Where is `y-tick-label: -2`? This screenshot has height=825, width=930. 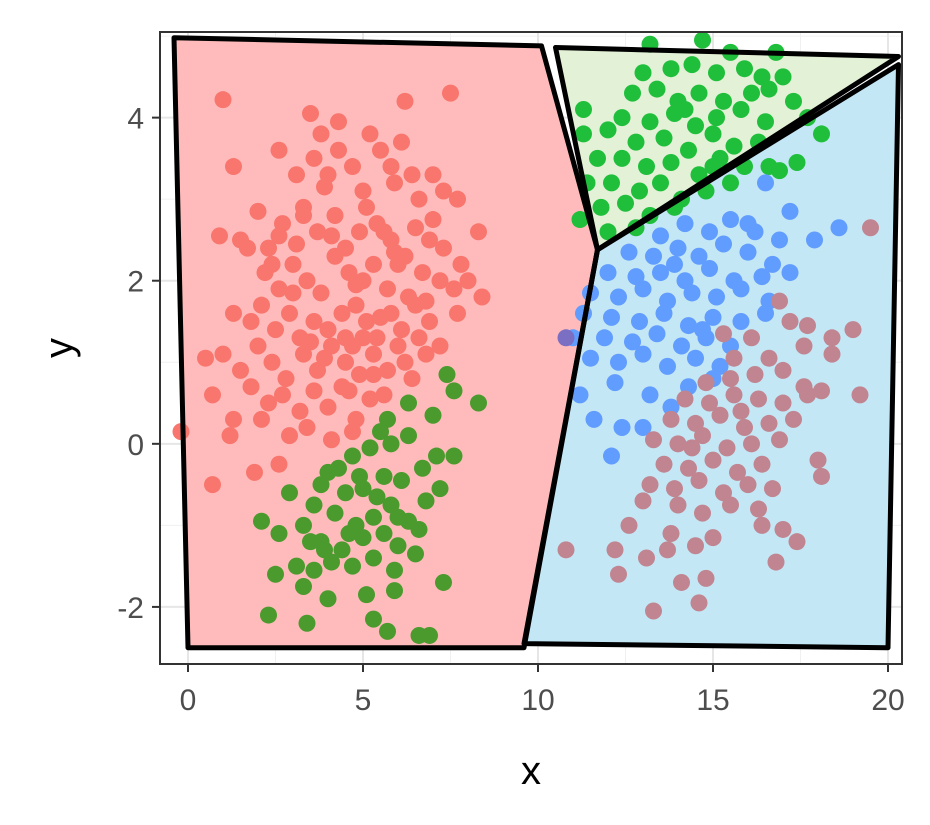 y-tick-label: -2 is located at coordinates (130, 608).